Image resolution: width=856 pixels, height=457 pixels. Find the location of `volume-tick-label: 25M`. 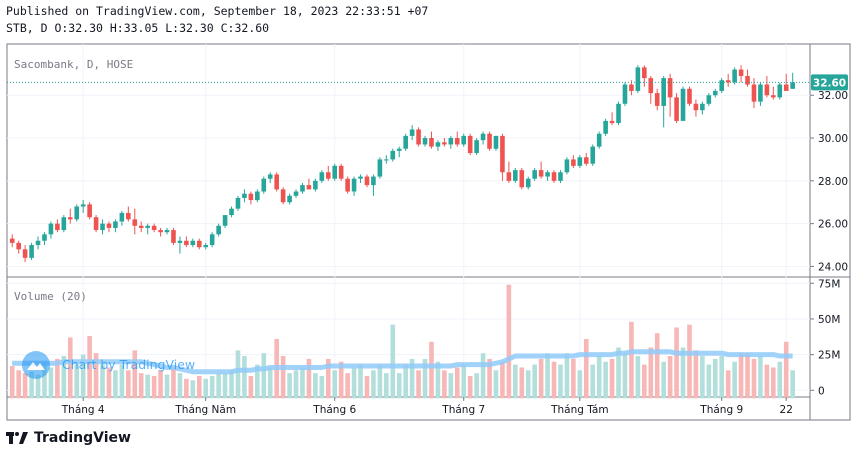

volume-tick-label: 25M is located at coordinates (829, 356).